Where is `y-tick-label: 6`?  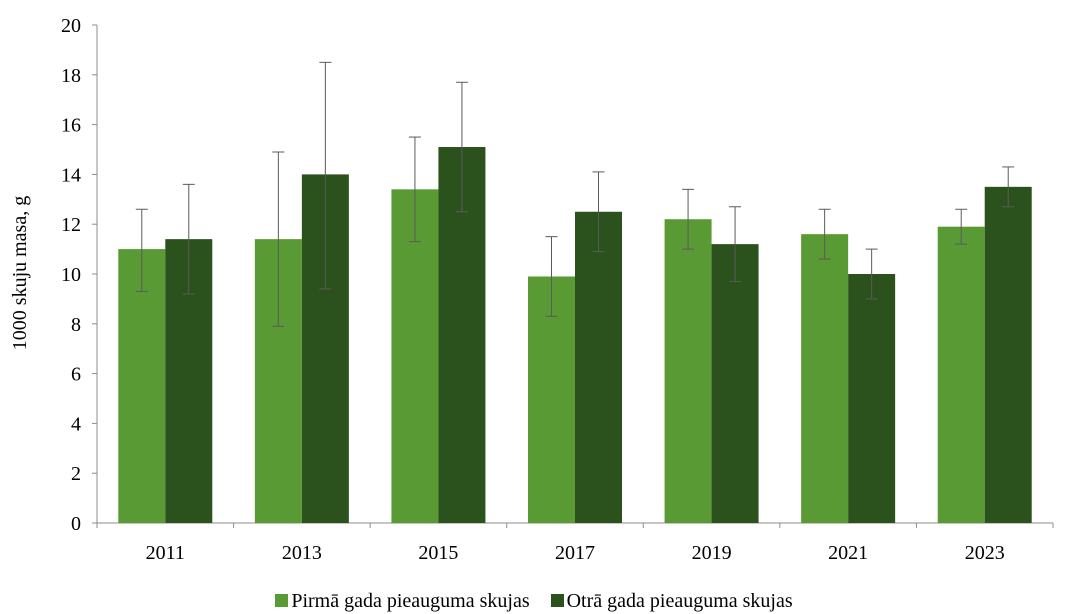 y-tick-label: 6 is located at coordinates (76, 375).